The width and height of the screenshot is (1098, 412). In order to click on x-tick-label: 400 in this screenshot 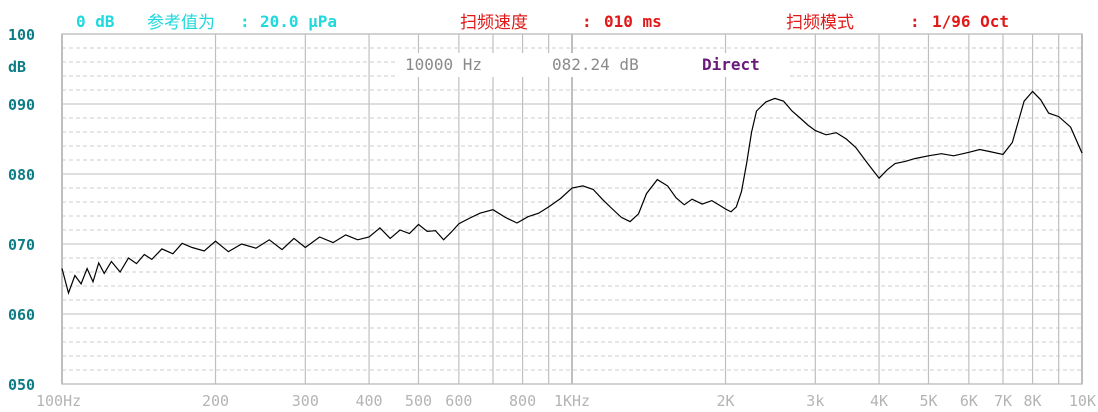, I will do `click(369, 401)`.